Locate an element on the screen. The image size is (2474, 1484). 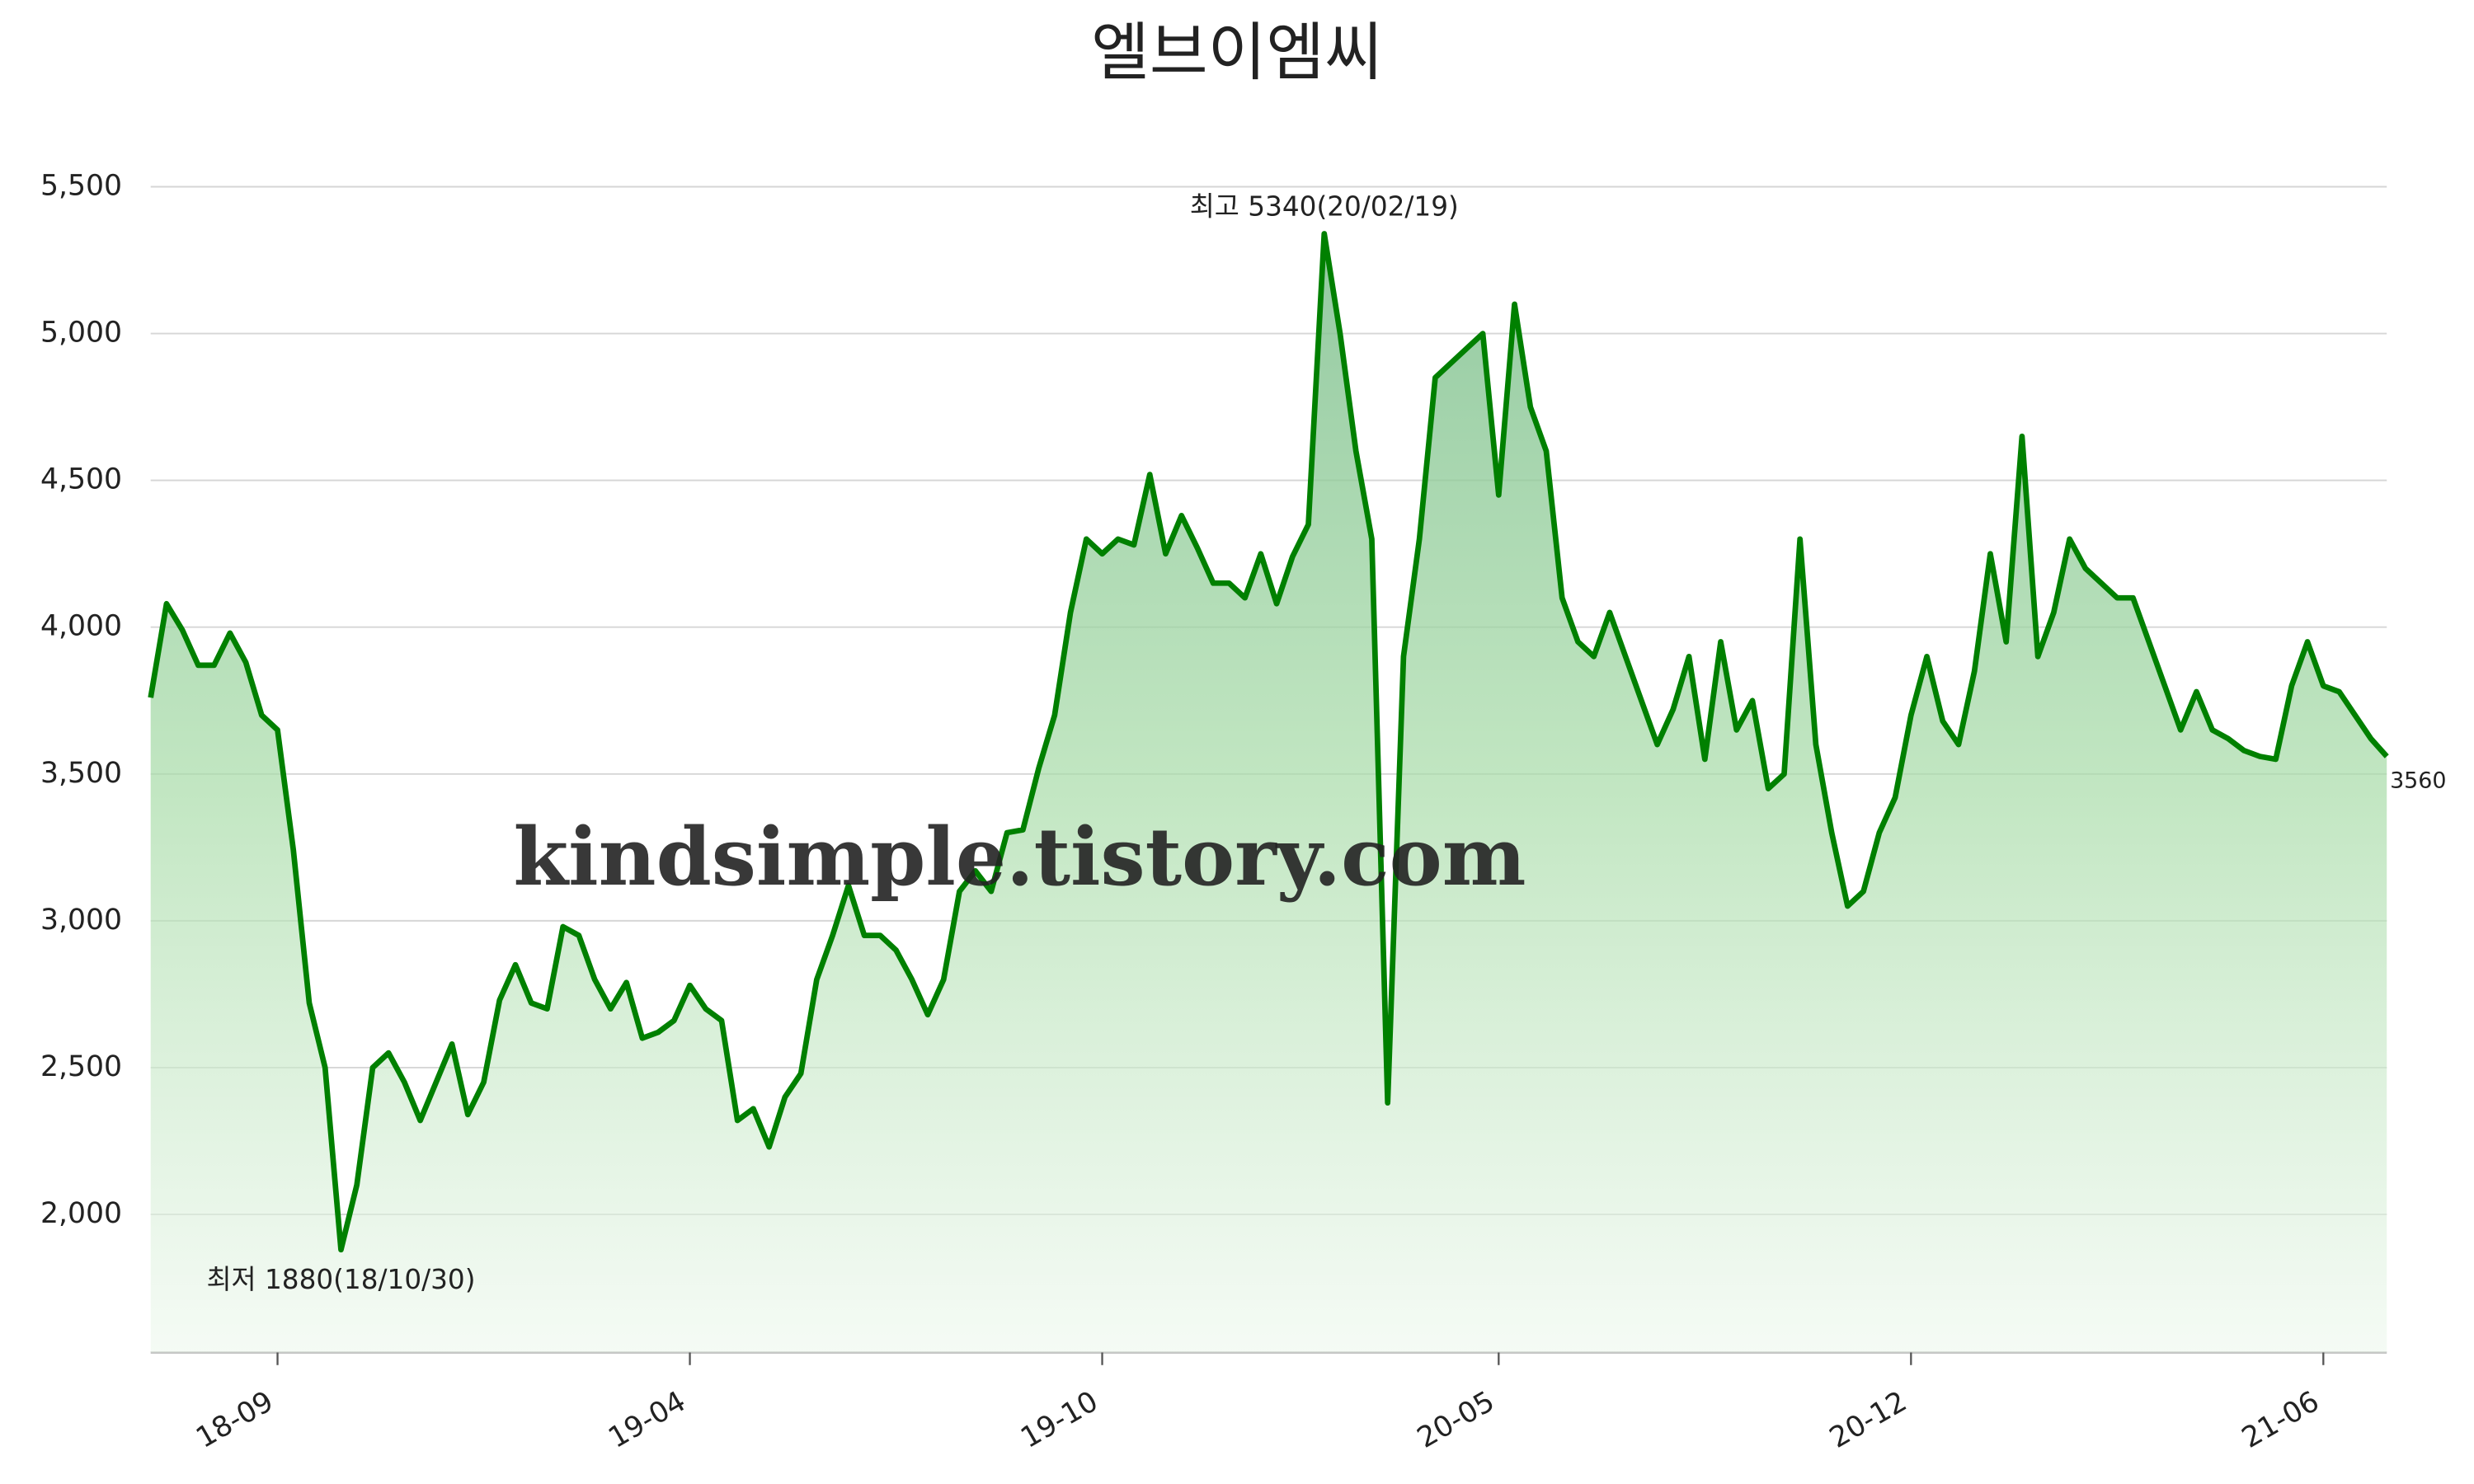
x-tick-label: 20-12 is located at coordinates (1868, 1420).